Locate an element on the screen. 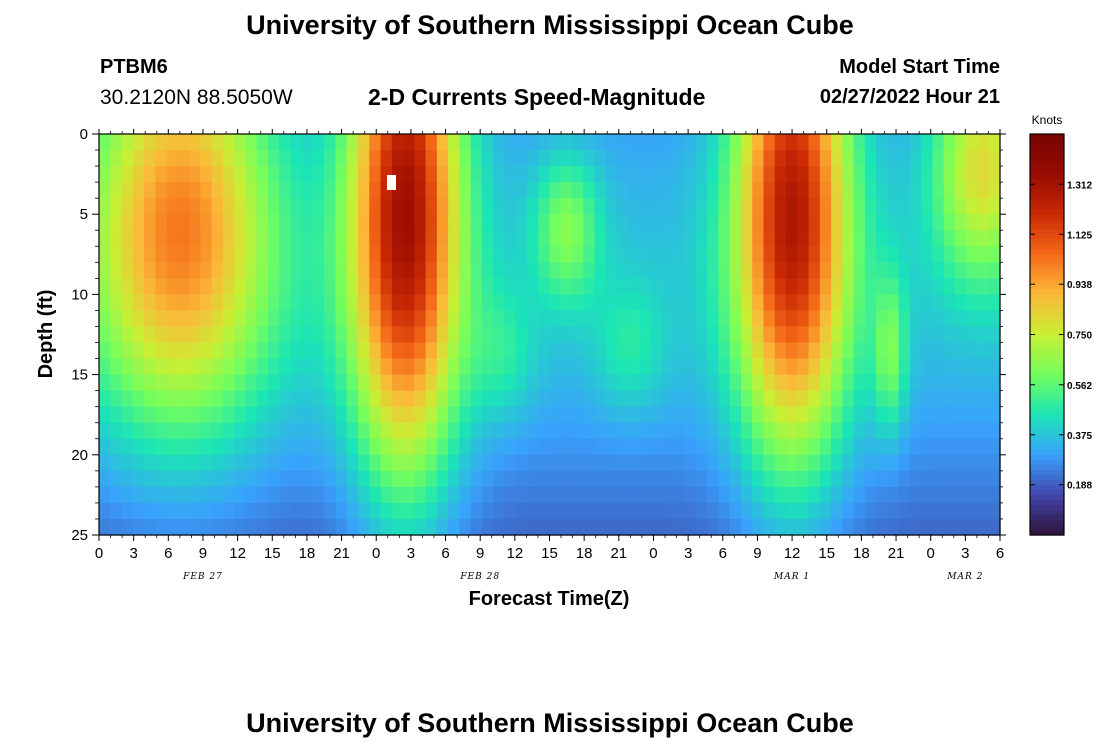  colorbar-tick-label: 1.312 is located at coordinates (1079, 185).